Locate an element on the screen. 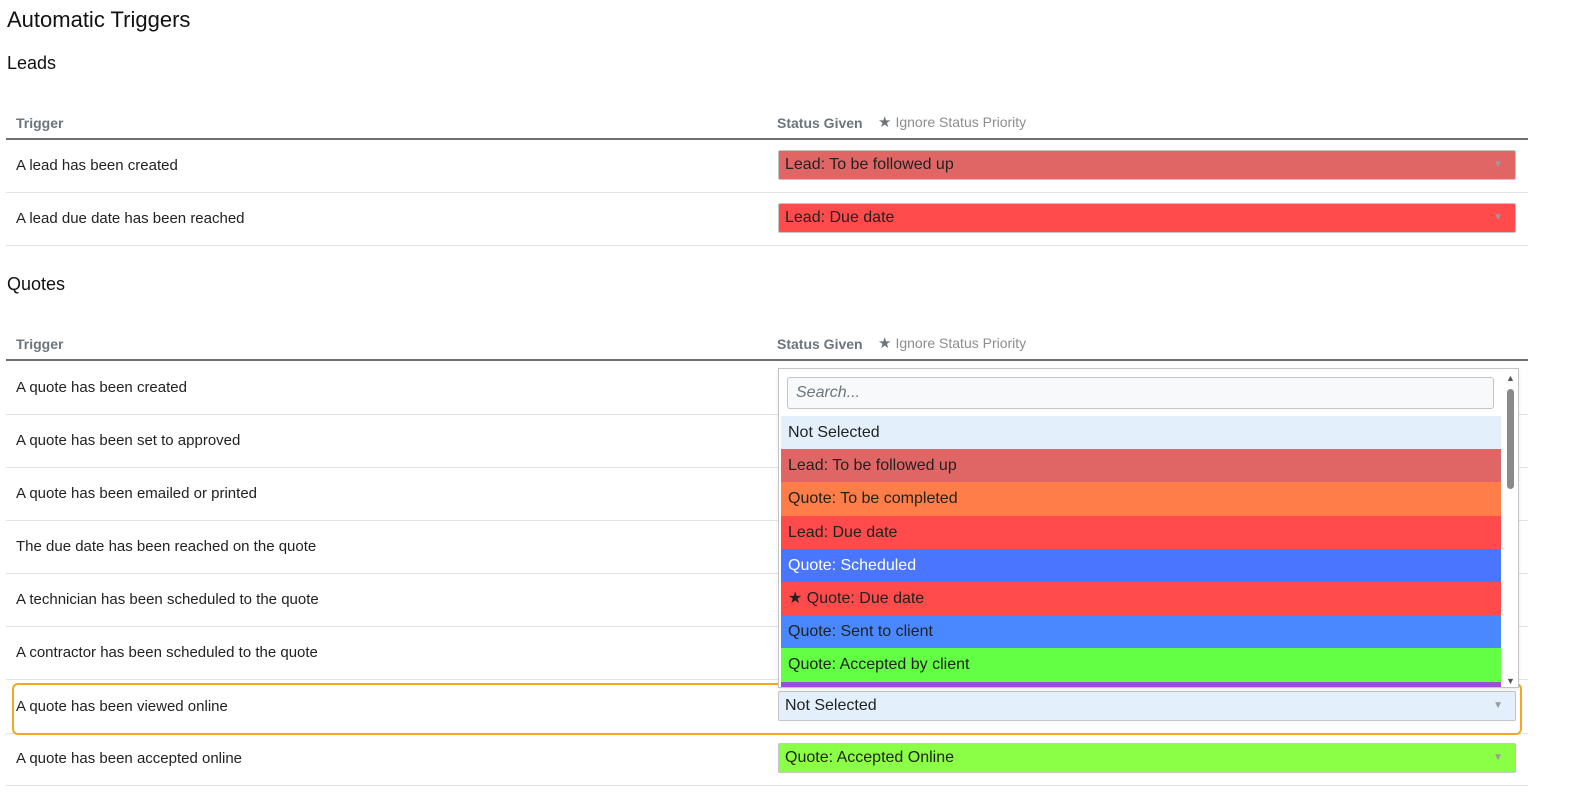 The height and width of the screenshot is (799, 1579). trigger-label: A quote has been viewed online is located at coordinates (122, 706).